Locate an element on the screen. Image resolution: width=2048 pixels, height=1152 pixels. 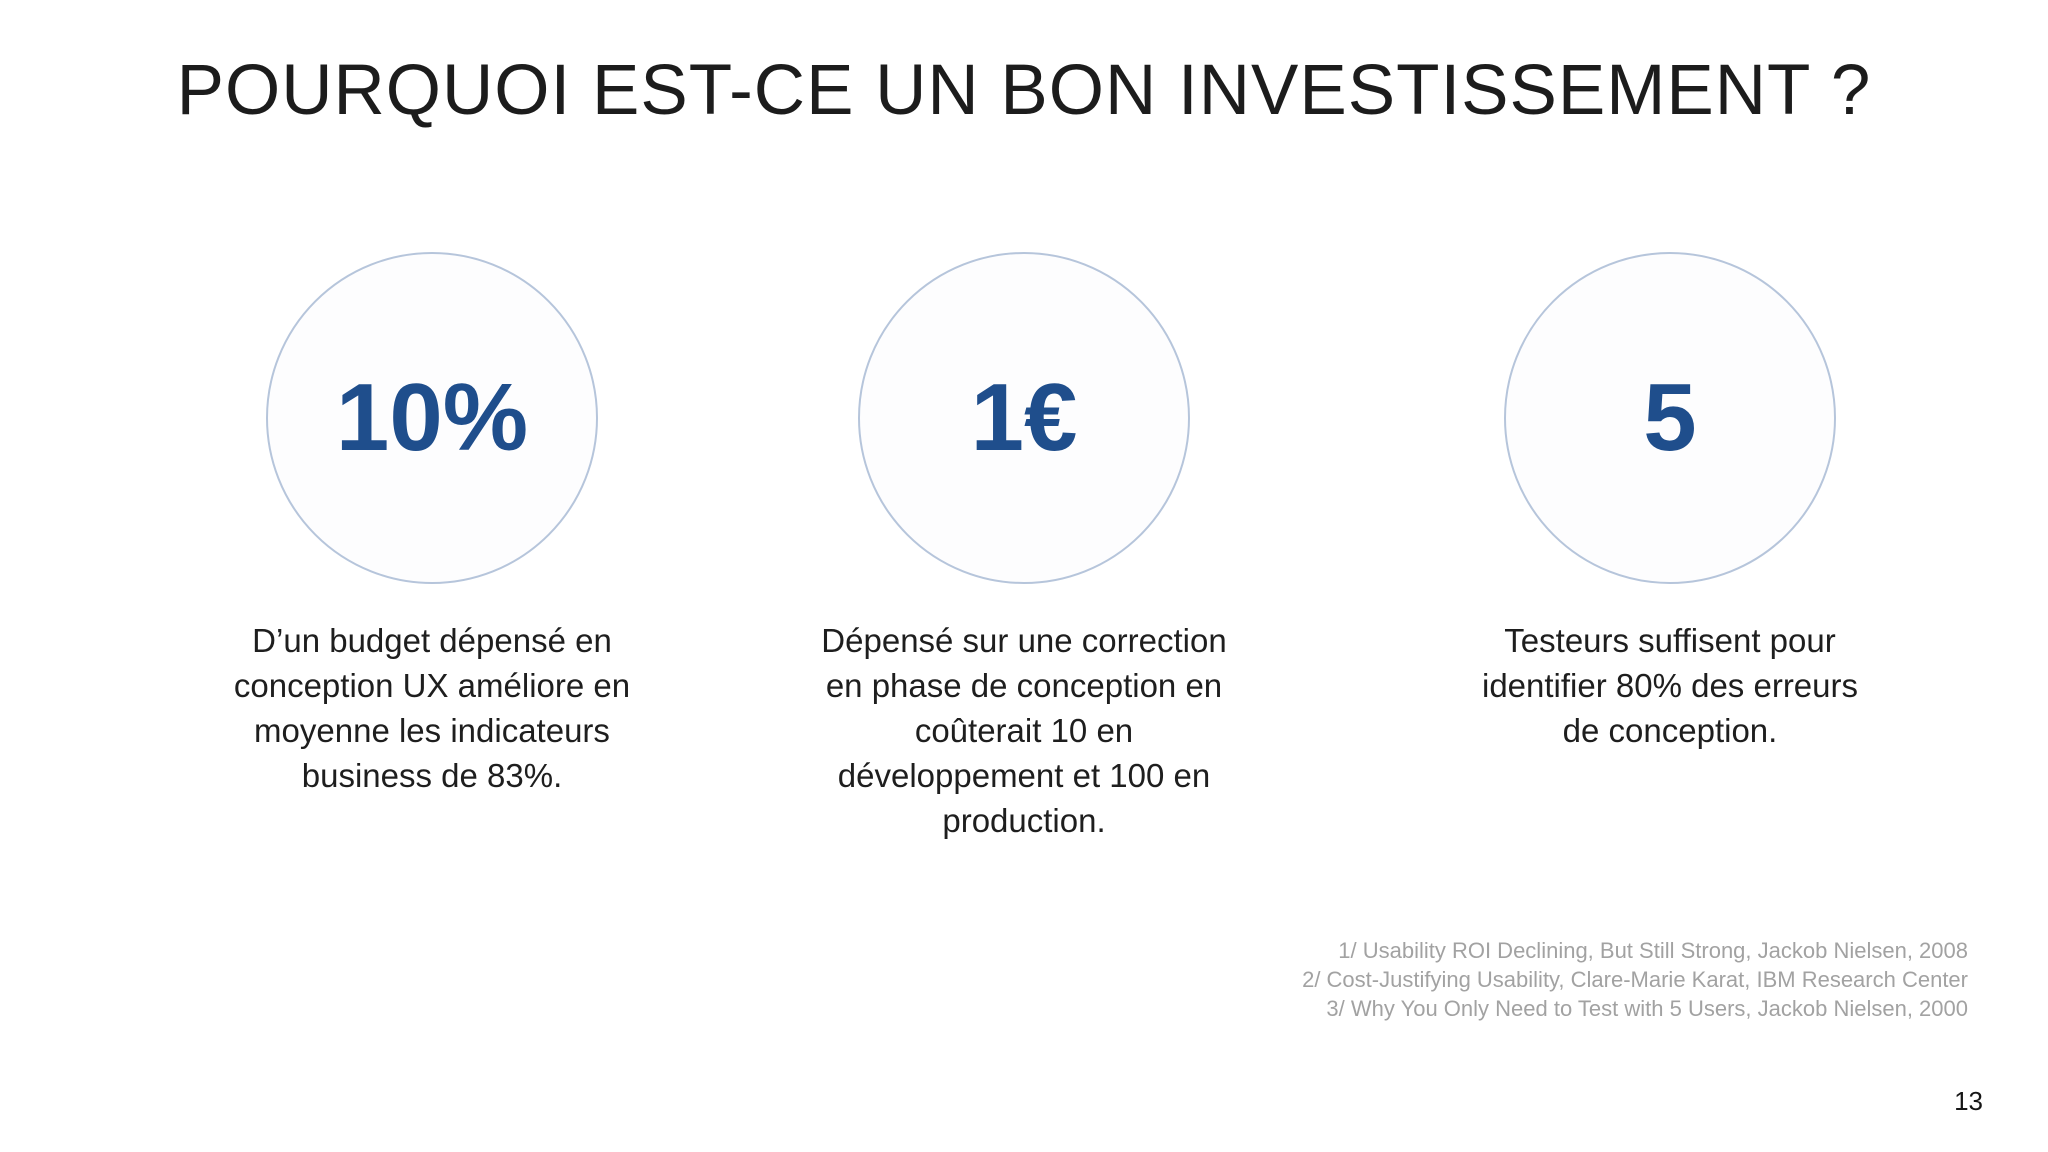
stat-circle: 1€ is located at coordinates (1024, 418).